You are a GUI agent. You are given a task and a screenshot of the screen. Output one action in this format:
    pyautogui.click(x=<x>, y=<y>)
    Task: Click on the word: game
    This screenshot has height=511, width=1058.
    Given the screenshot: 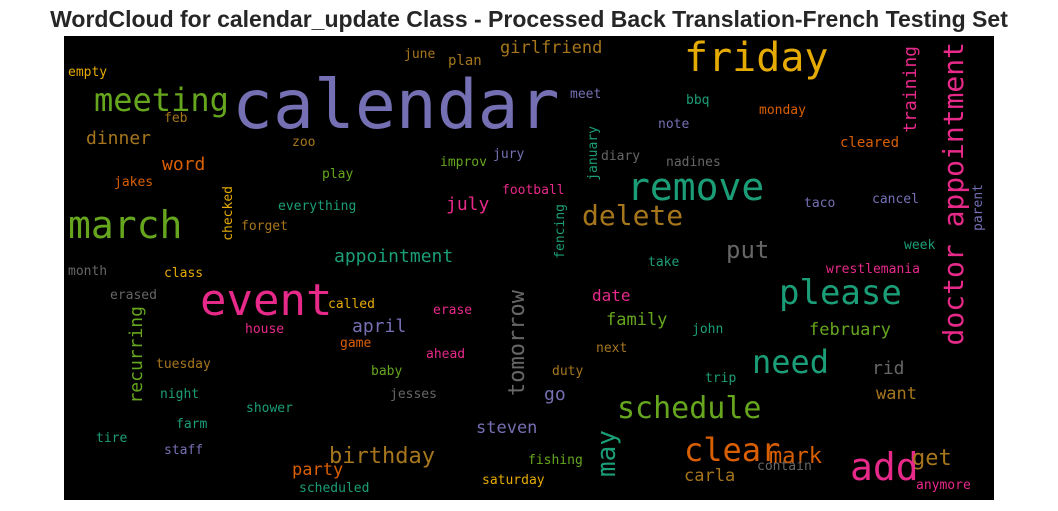 What is the action you would take?
    pyautogui.click(x=356, y=343)
    